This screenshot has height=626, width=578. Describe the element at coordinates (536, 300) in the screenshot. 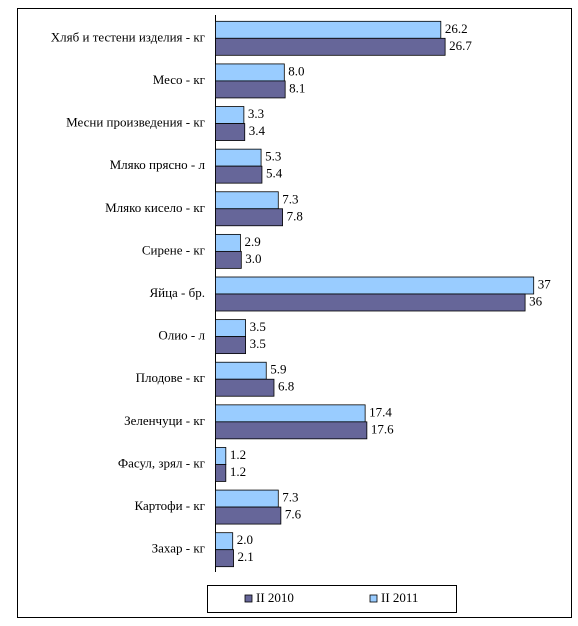

I see `value-label: 36` at that location.